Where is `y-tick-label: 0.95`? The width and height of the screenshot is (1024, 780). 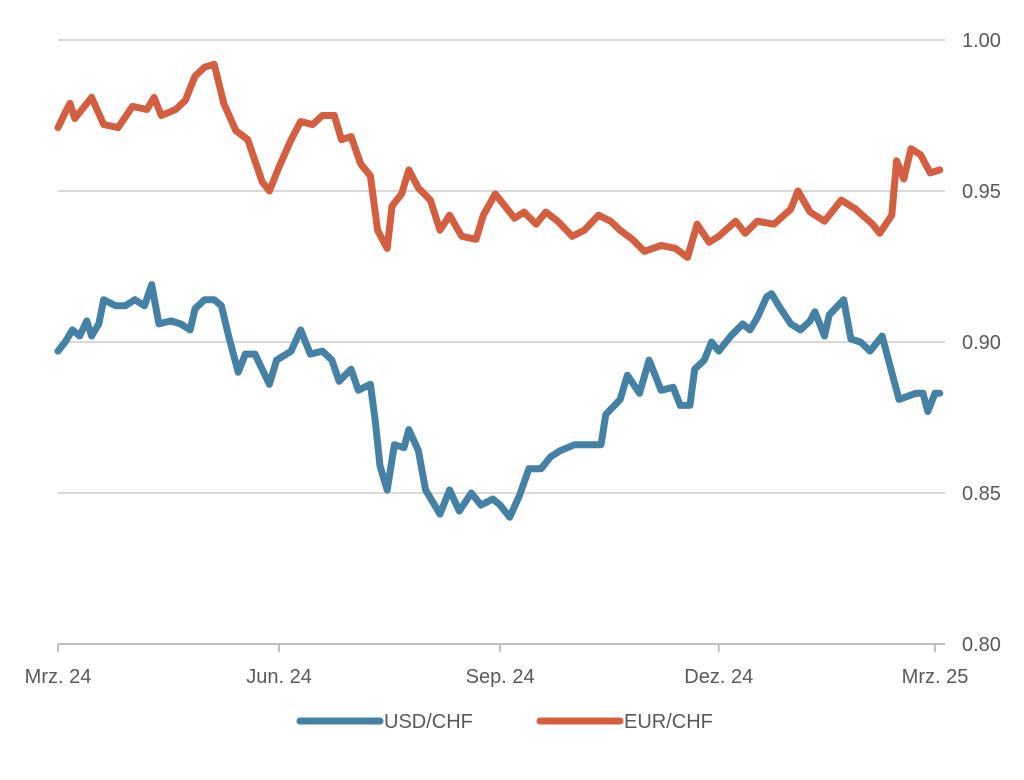 y-tick-label: 0.95 is located at coordinates (981, 192).